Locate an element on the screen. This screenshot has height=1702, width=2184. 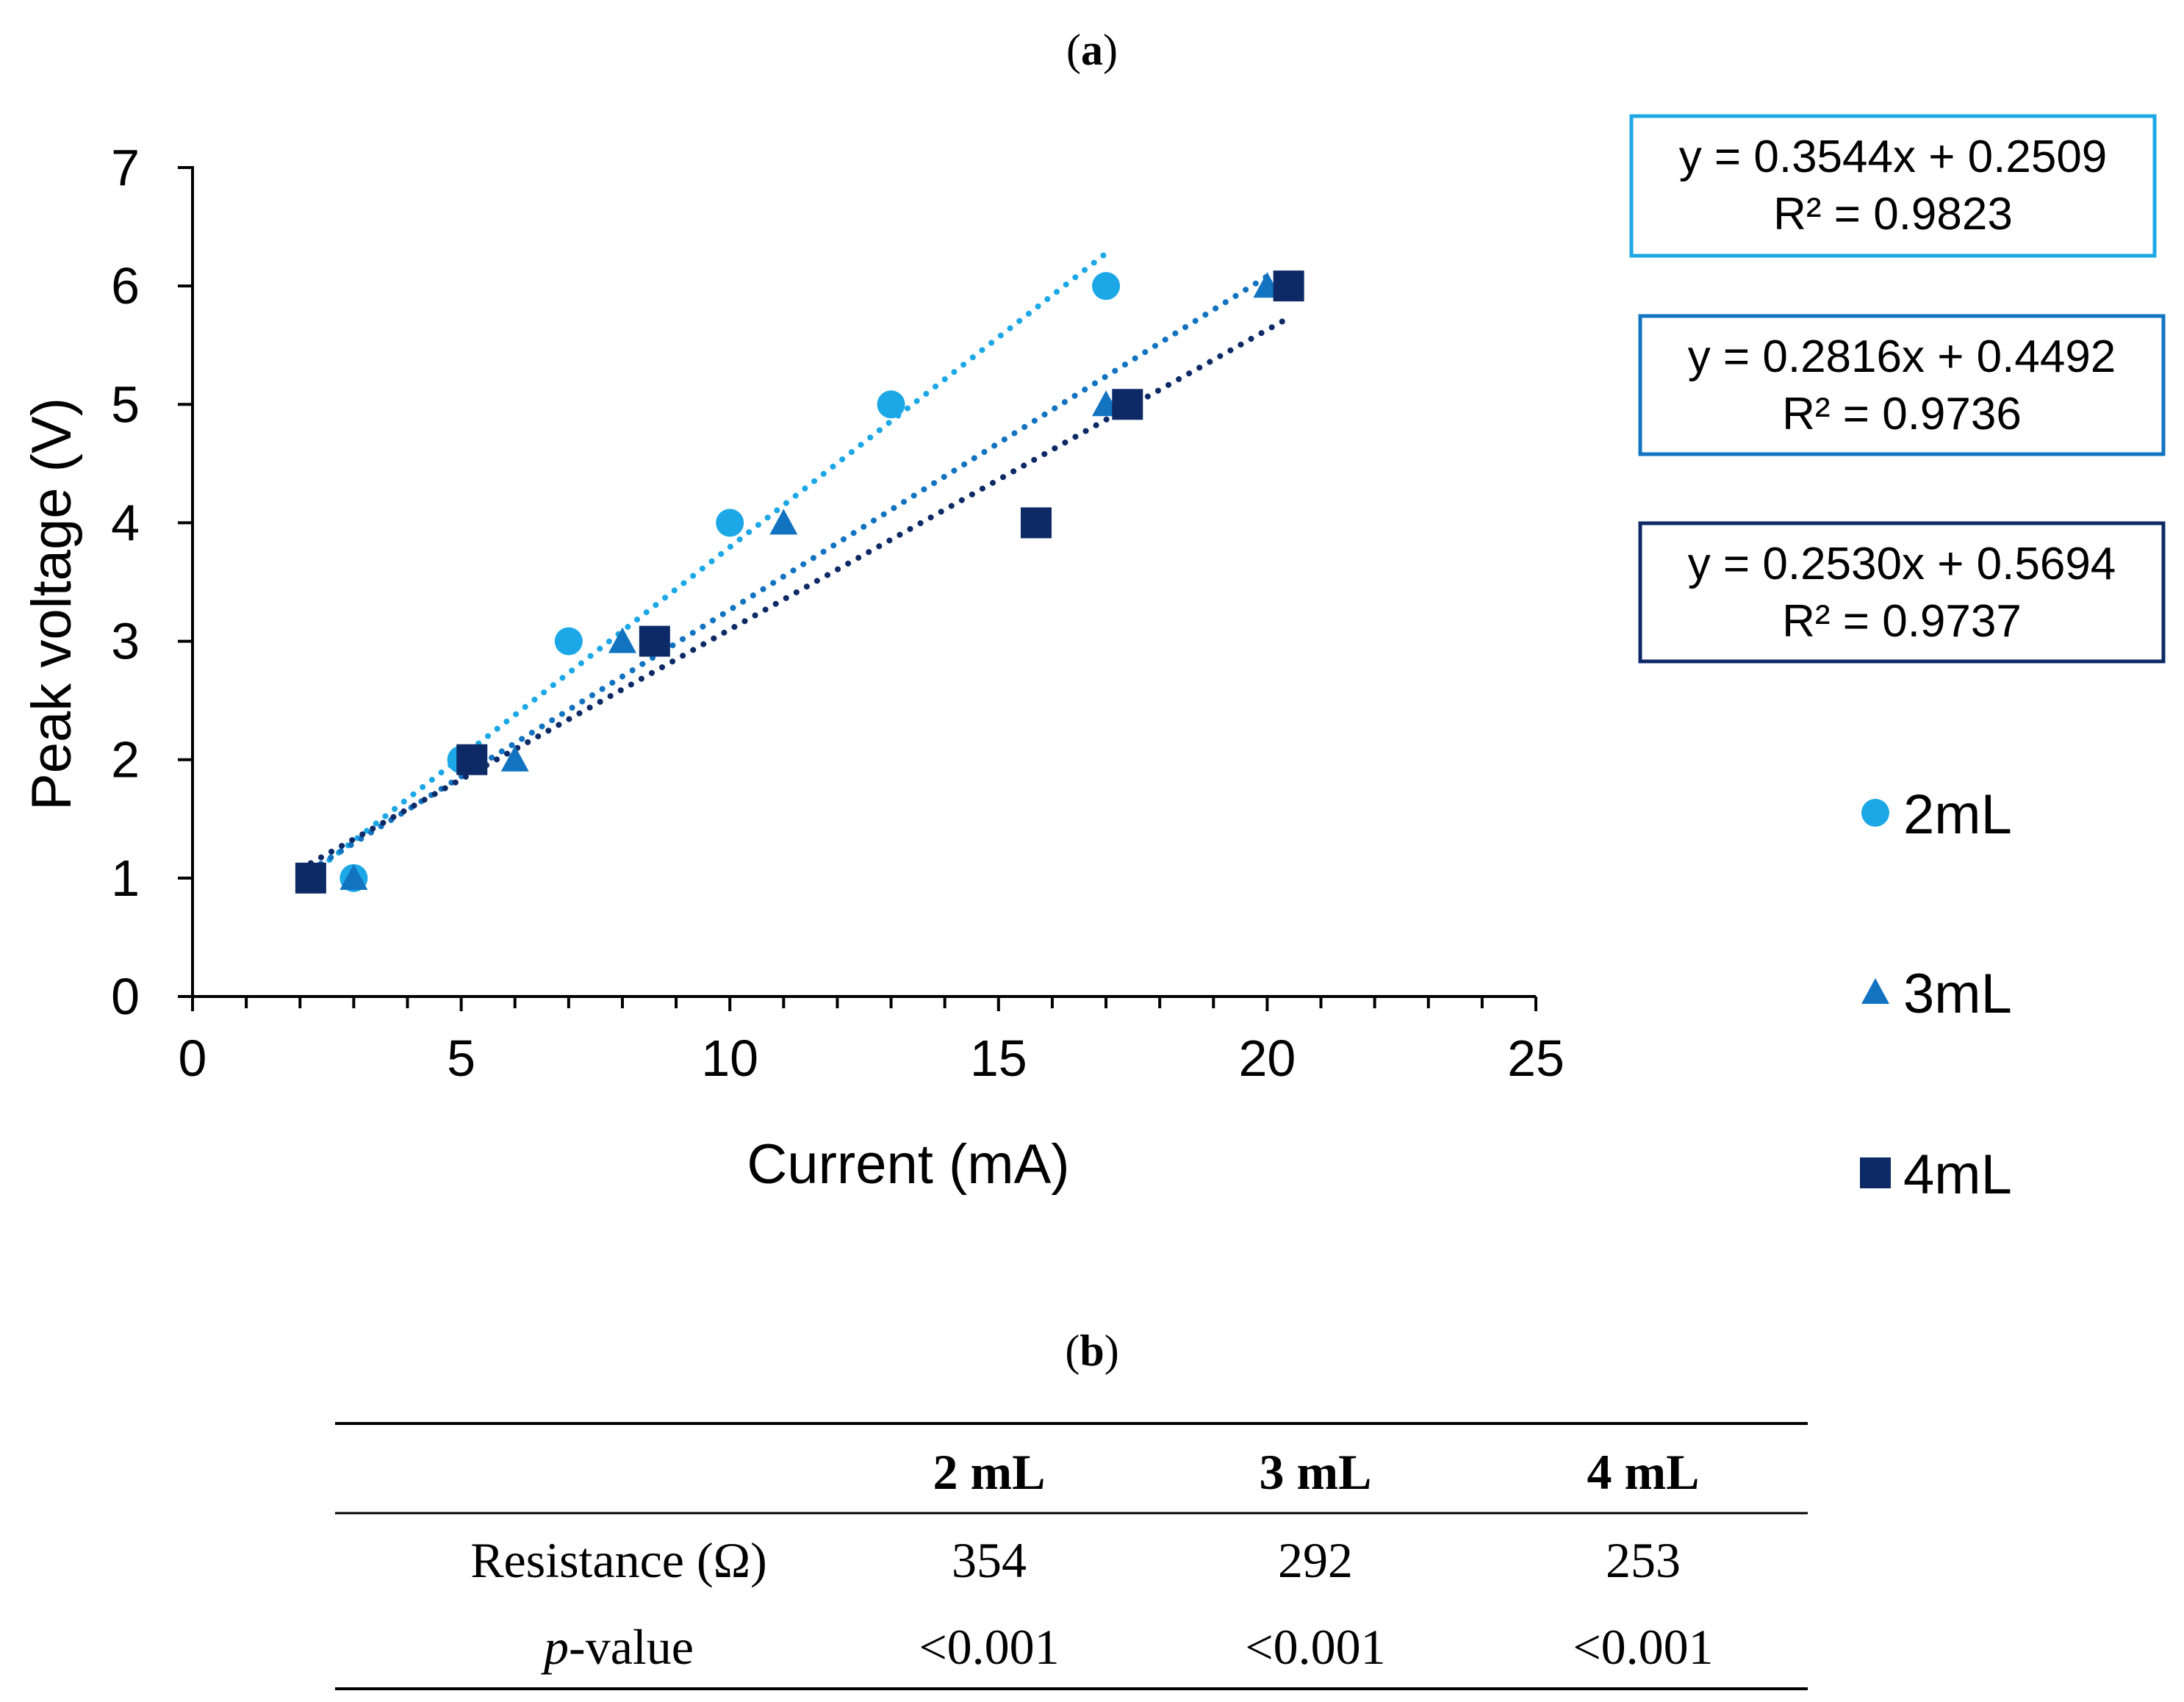
y-tick-label: 3 is located at coordinates (125, 642).